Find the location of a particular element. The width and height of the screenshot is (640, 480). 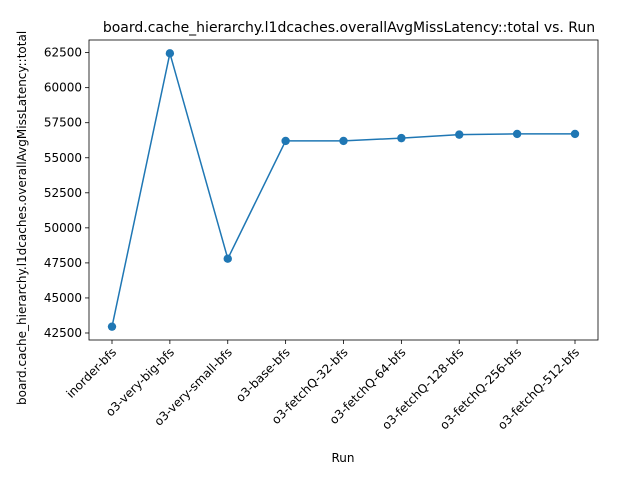

y-tick-label: 62500 is located at coordinates (63, 53).